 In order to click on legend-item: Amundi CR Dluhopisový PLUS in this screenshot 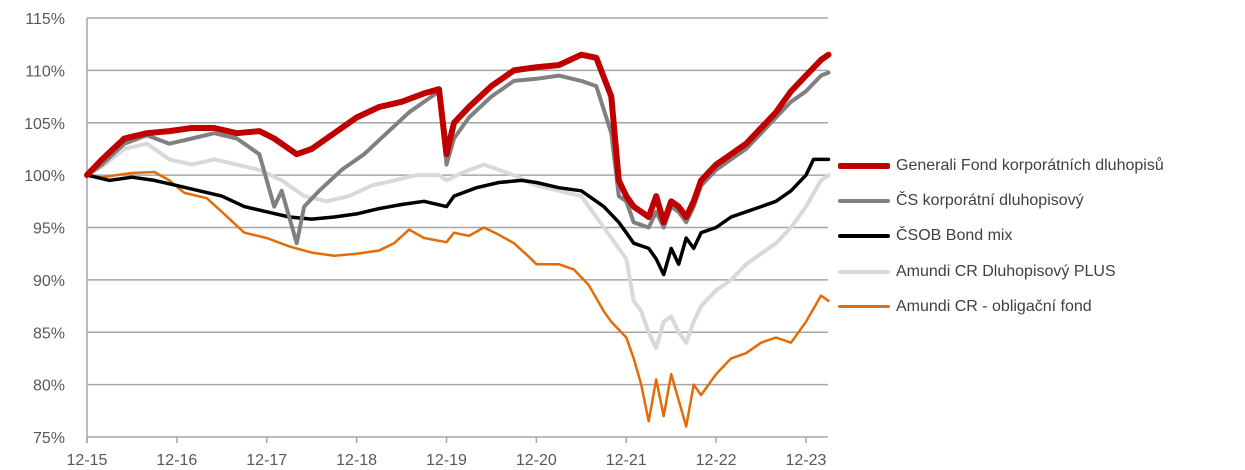, I will do `click(1001, 271)`.